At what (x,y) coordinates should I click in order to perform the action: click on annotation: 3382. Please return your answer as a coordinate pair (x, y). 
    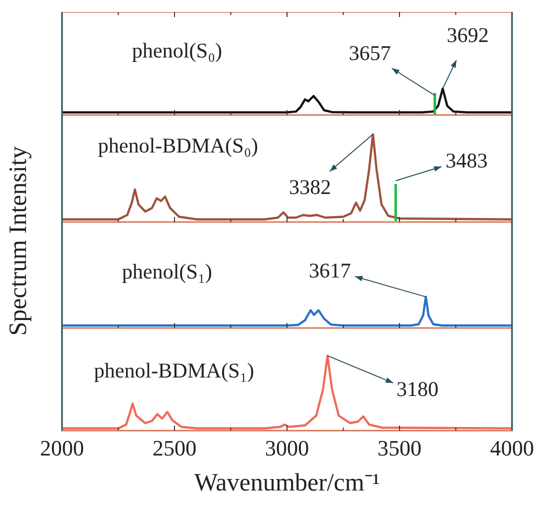
    Looking at the image, I should click on (309, 186).